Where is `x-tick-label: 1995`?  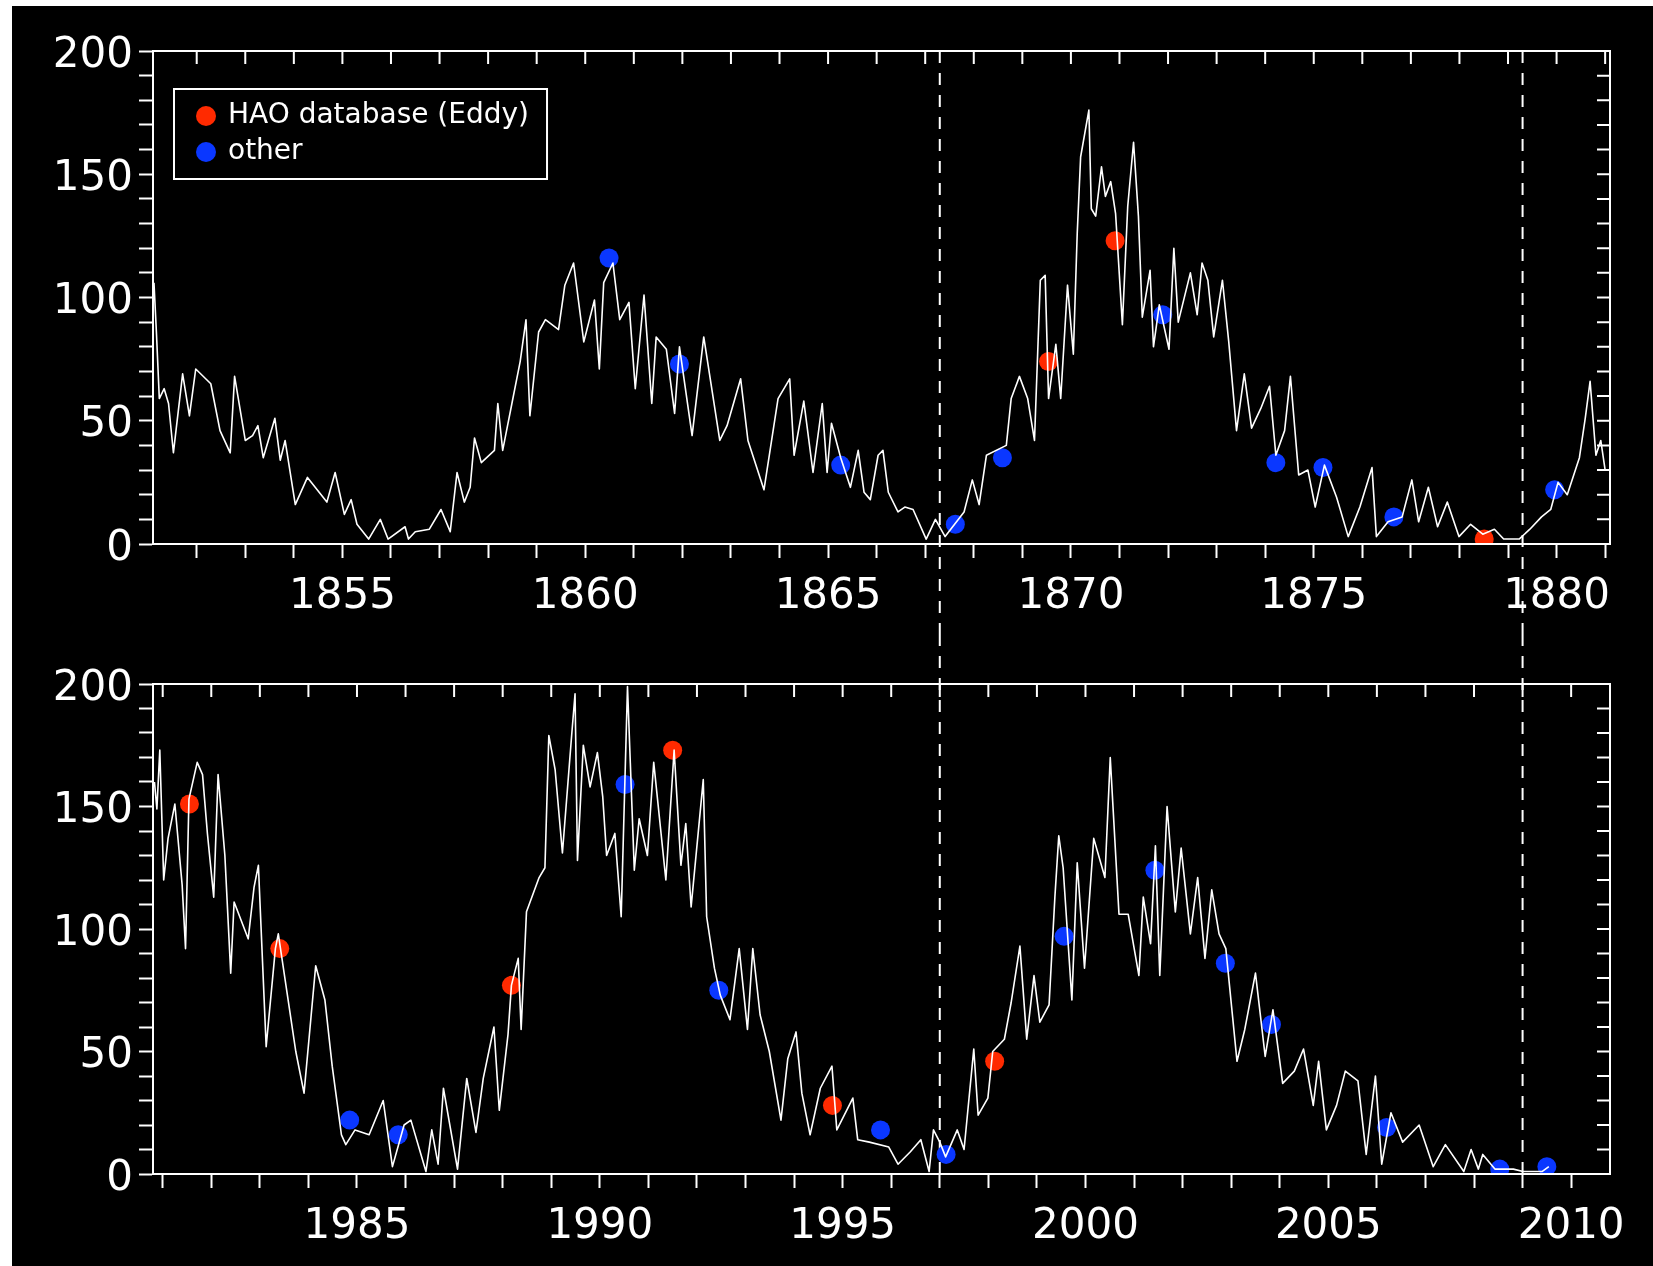
x-tick-label: 1995 is located at coordinates (843, 1224).